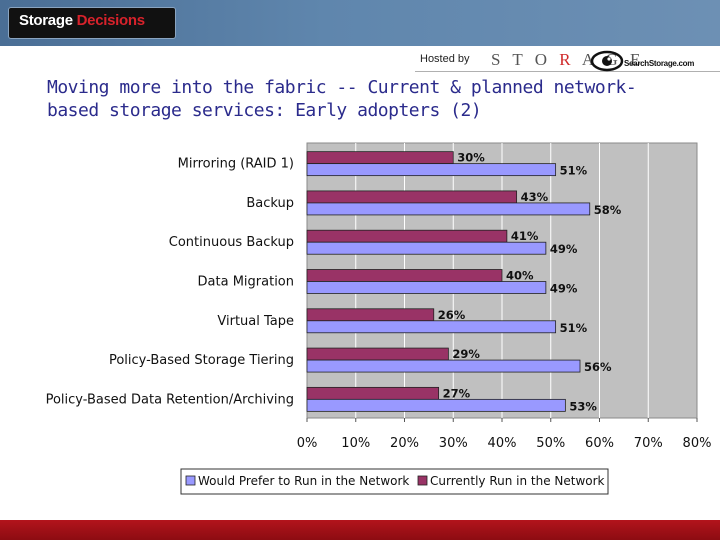 This screenshot has height=540, width=720. Describe the element at coordinates (453, 443) in the screenshot. I see `x-tick-label: 30%` at that location.